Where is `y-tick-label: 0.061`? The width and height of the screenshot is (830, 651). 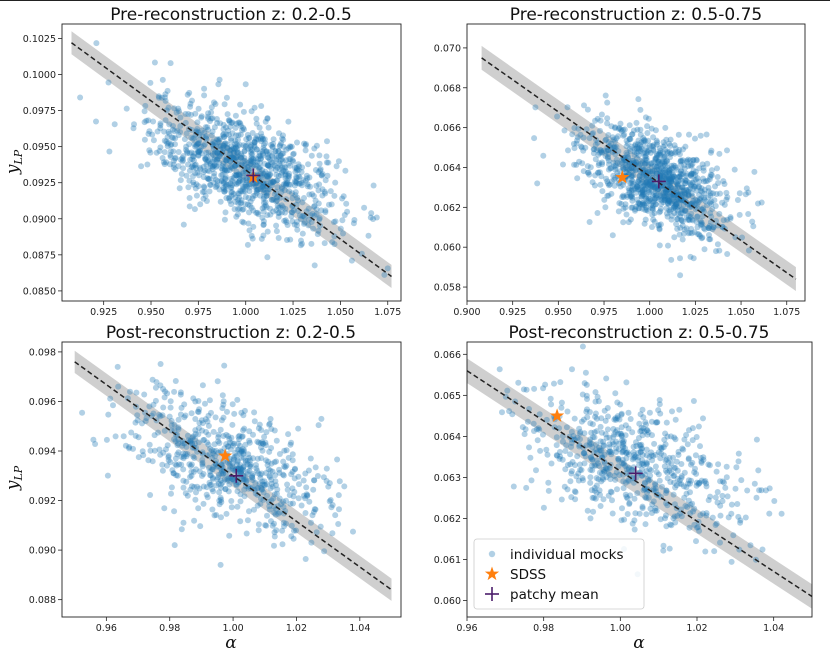
y-tick-label: 0.061 is located at coordinates (447, 560).